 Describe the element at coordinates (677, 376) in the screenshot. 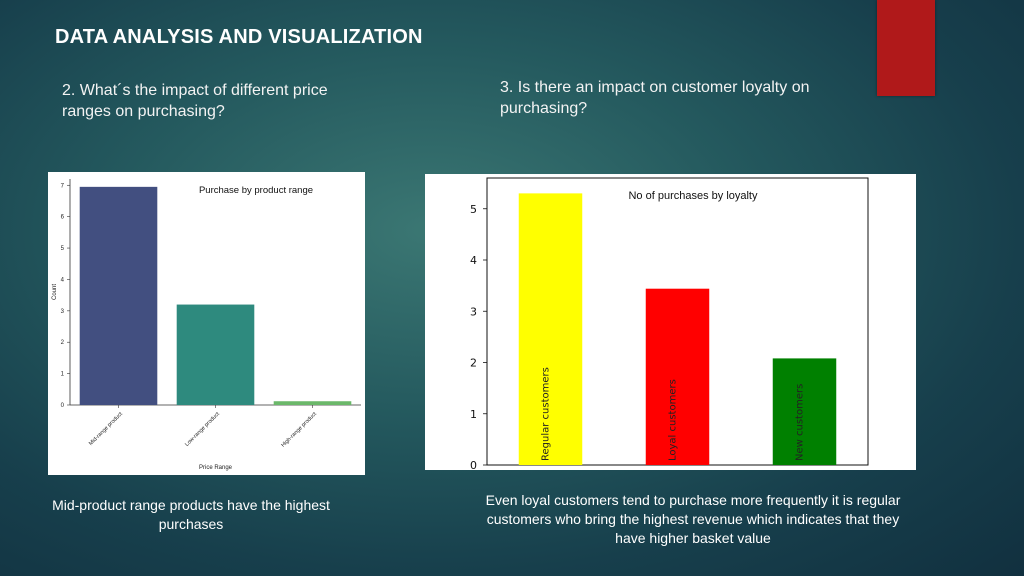

I see `bar-loyal-customers` at that location.